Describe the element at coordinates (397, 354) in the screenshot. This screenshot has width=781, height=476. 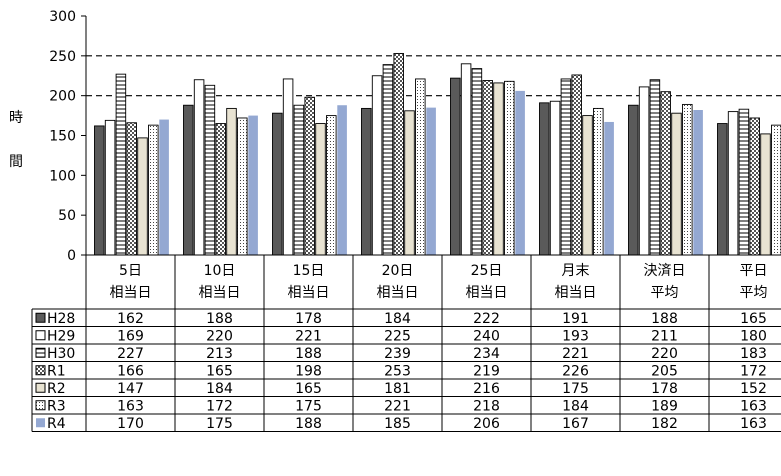
I see `table-value: 239` at that location.